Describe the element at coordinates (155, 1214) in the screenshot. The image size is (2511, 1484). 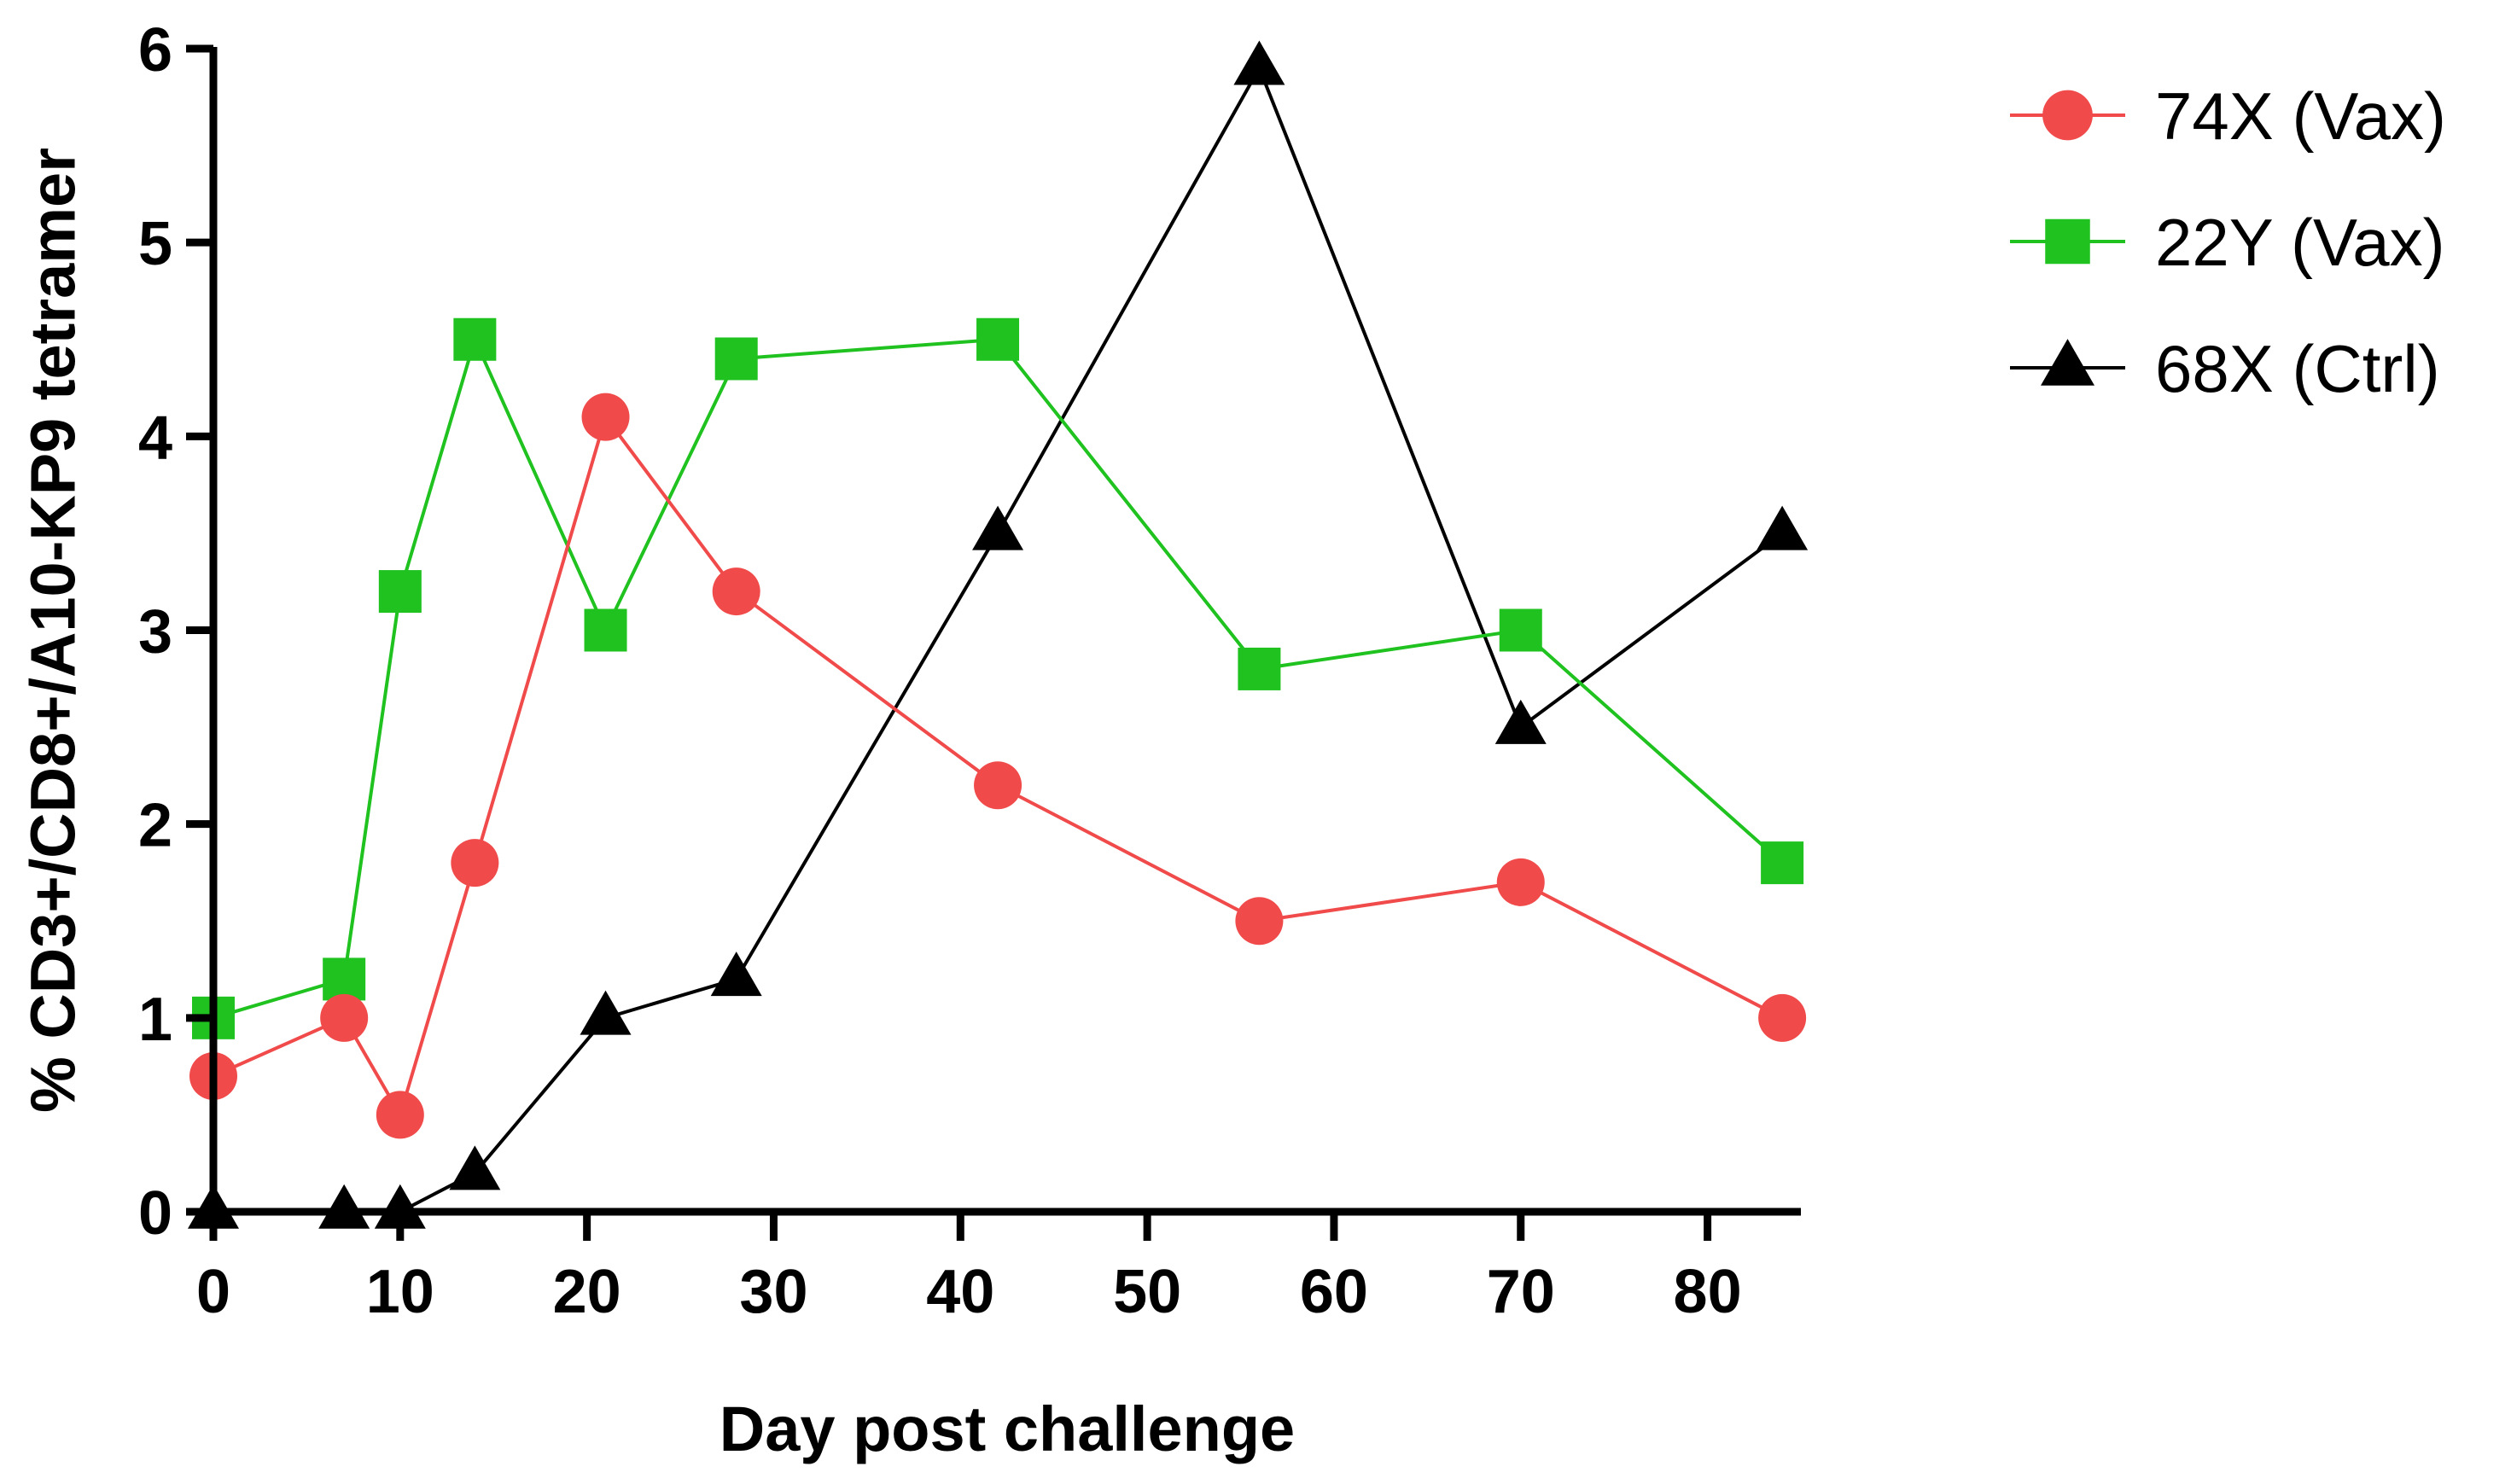
I see `y-tick-label: 0` at that location.